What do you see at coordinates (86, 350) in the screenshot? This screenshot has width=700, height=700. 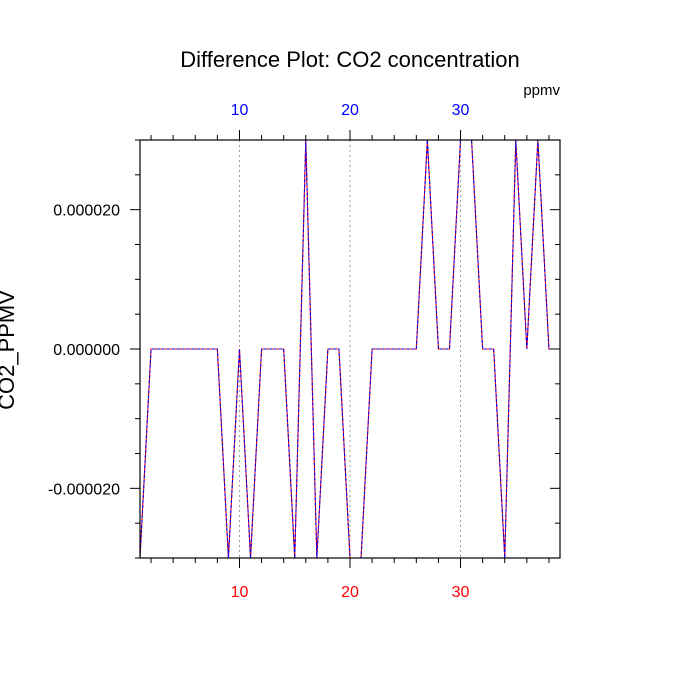 I see `y-tick-label: 0.000000` at bounding box center [86, 350].